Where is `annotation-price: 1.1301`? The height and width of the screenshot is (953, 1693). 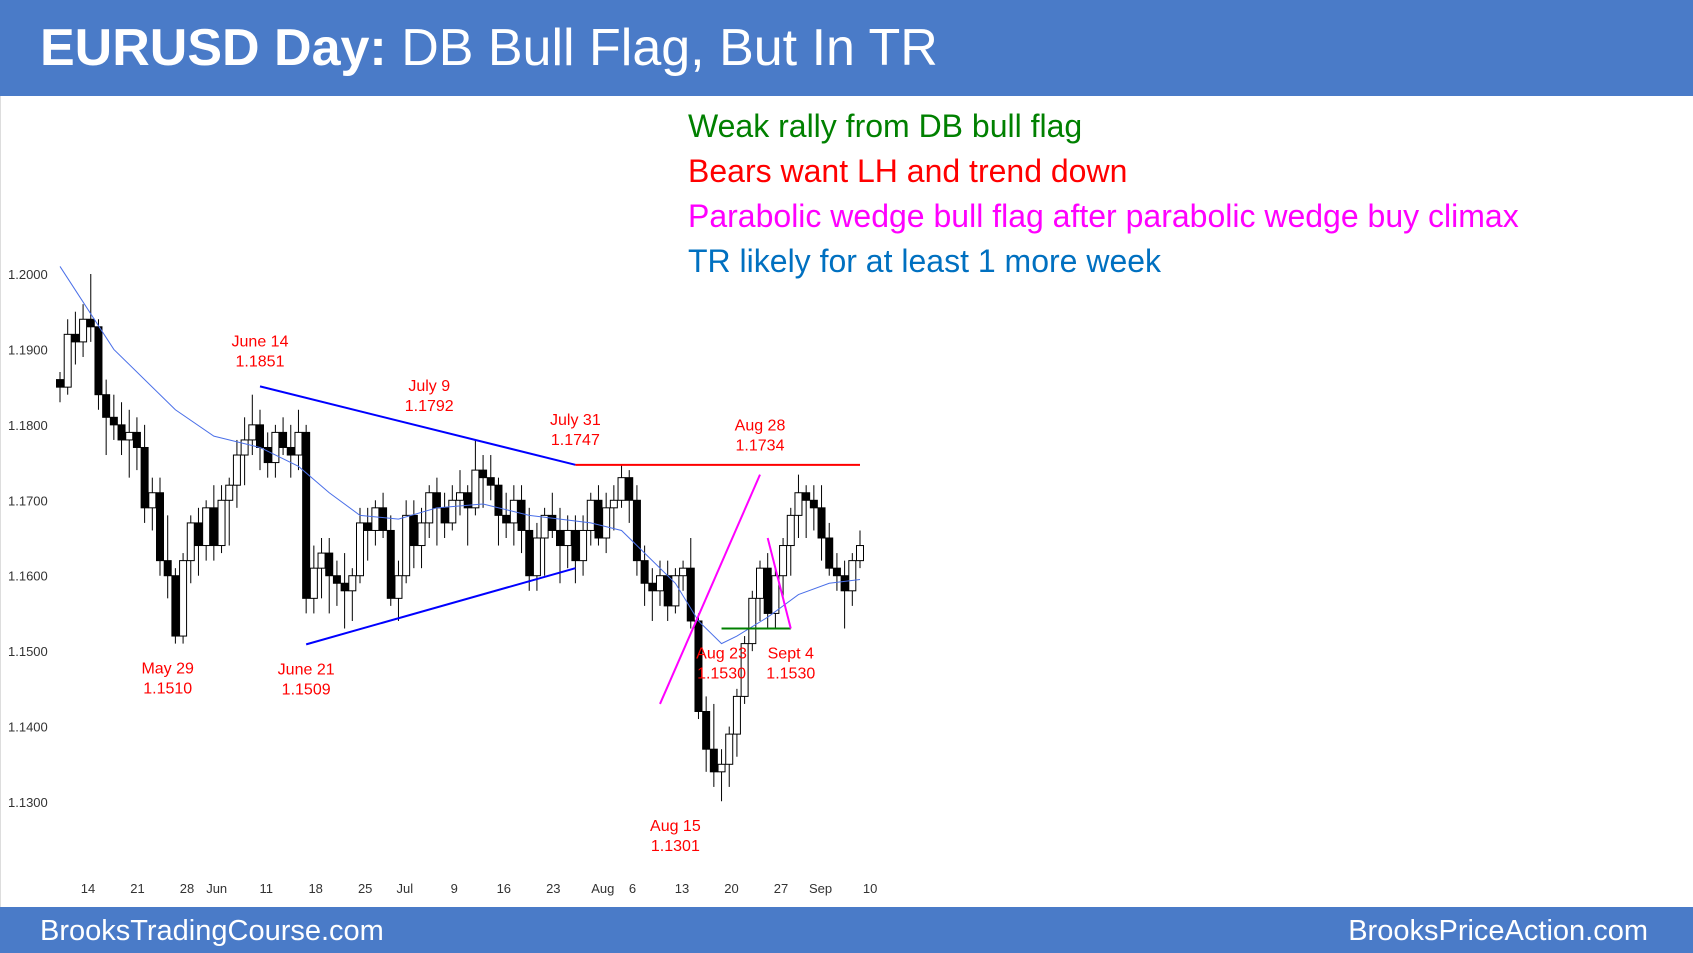 annotation-price: 1.1301 is located at coordinates (675, 846).